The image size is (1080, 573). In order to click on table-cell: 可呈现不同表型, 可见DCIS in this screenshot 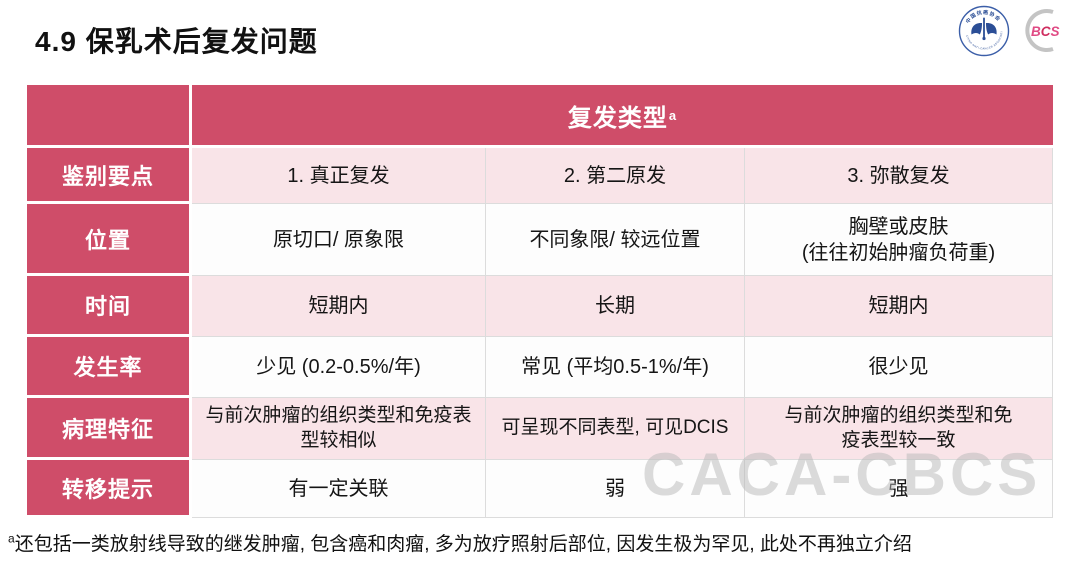, I will do `click(615, 429)`.